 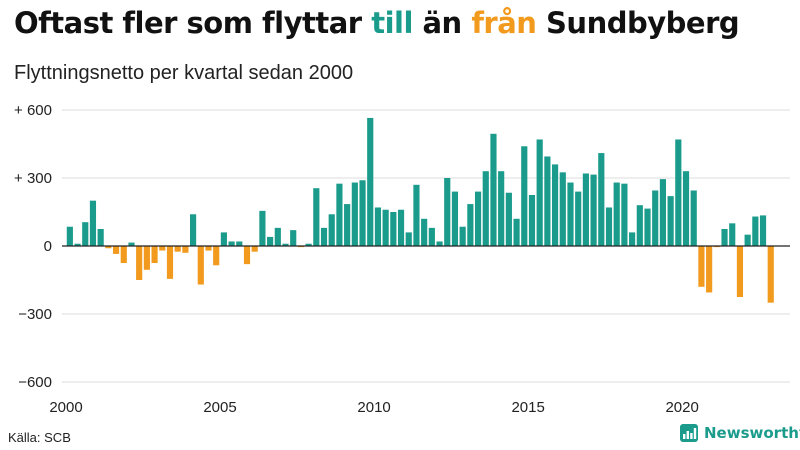 What do you see at coordinates (33, 110) in the screenshot?
I see `y-tick-label: + 600` at bounding box center [33, 110].